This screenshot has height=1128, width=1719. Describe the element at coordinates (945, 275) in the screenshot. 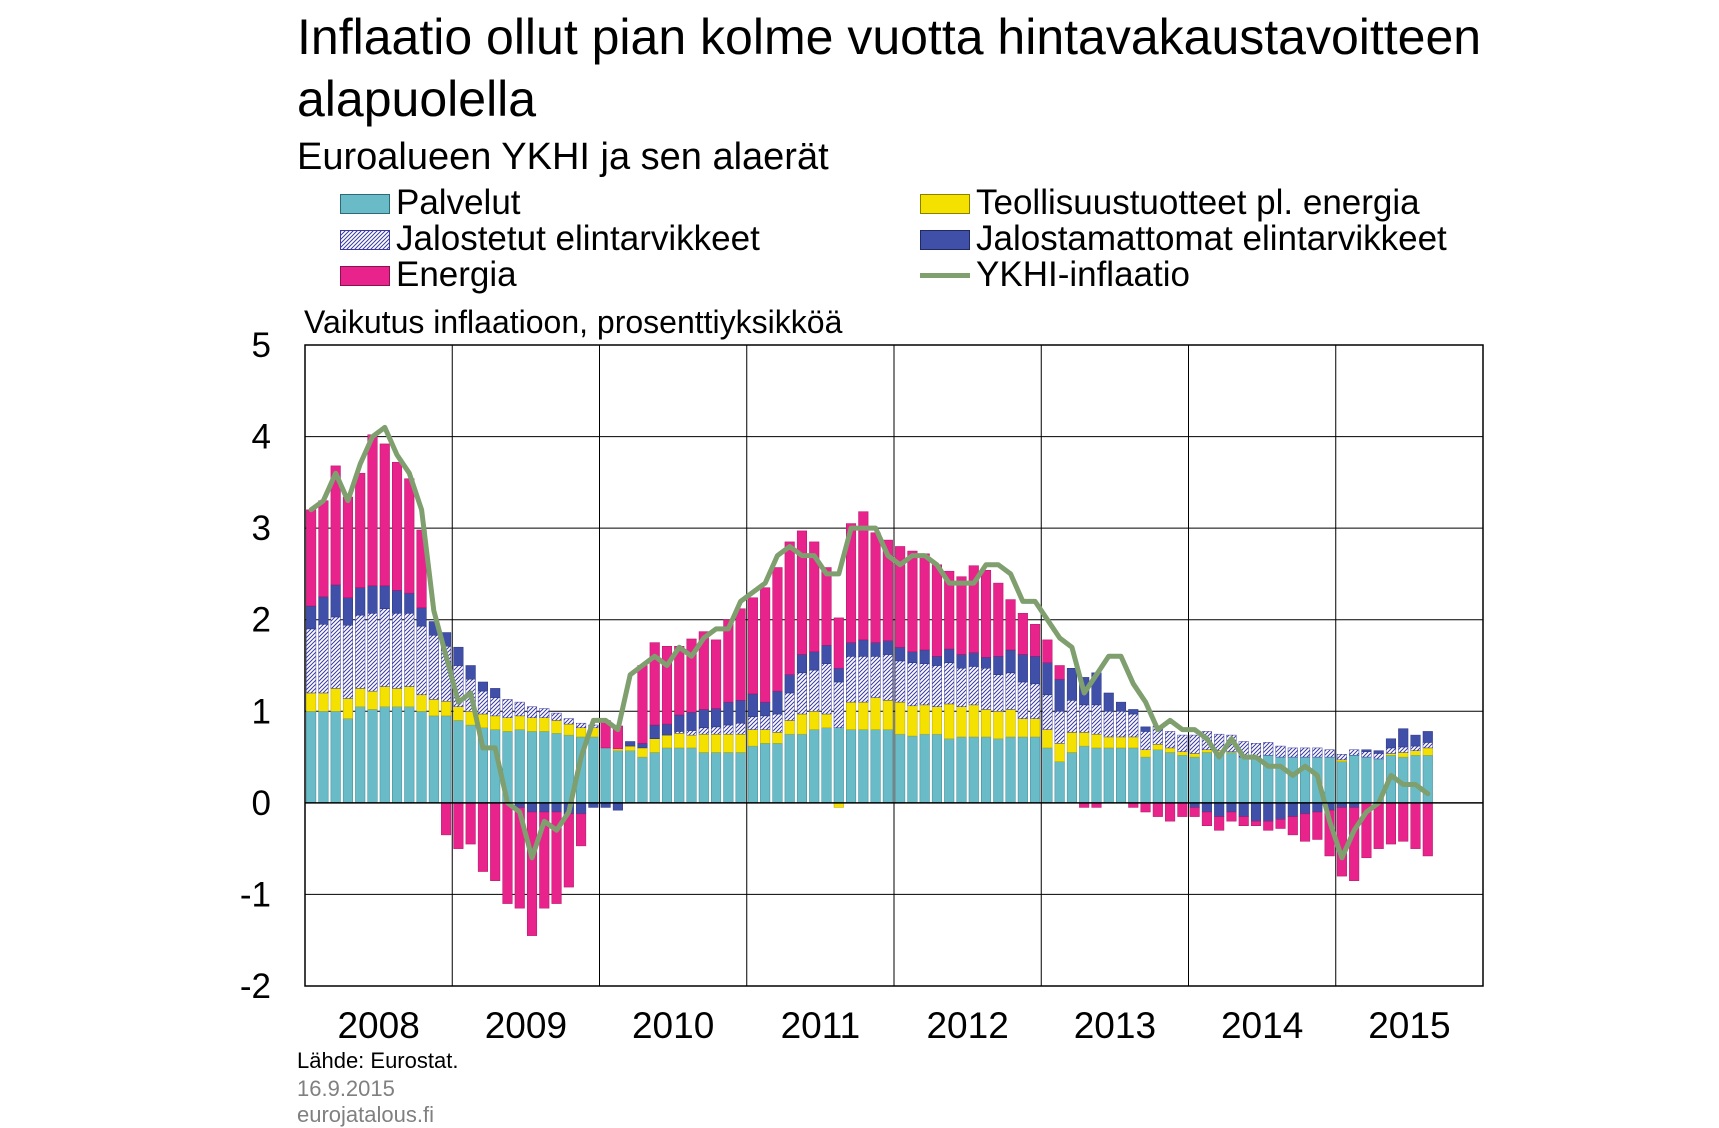

I see `legend-swatch-ykhi` at that location.